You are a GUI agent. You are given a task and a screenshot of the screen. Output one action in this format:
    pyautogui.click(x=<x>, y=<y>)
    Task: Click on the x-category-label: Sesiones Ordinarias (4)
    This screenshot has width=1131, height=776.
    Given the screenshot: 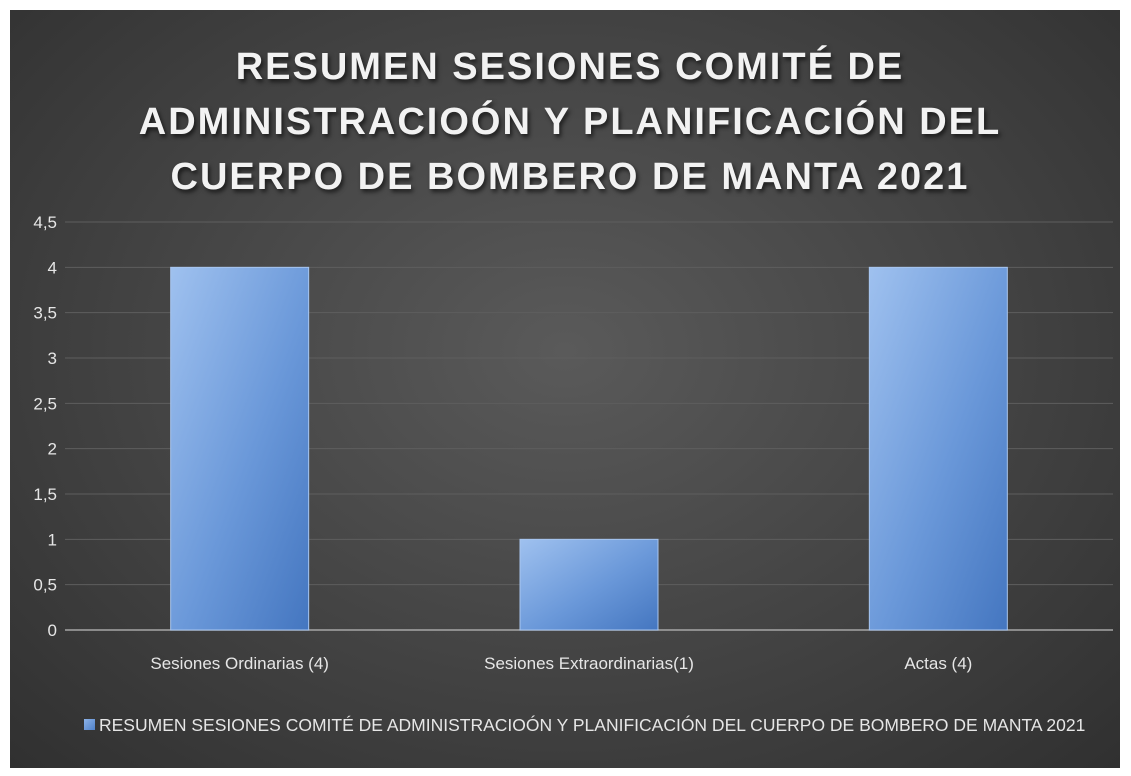 What is the action you would take?
    pyautogui.click(x=239, y=663)
    